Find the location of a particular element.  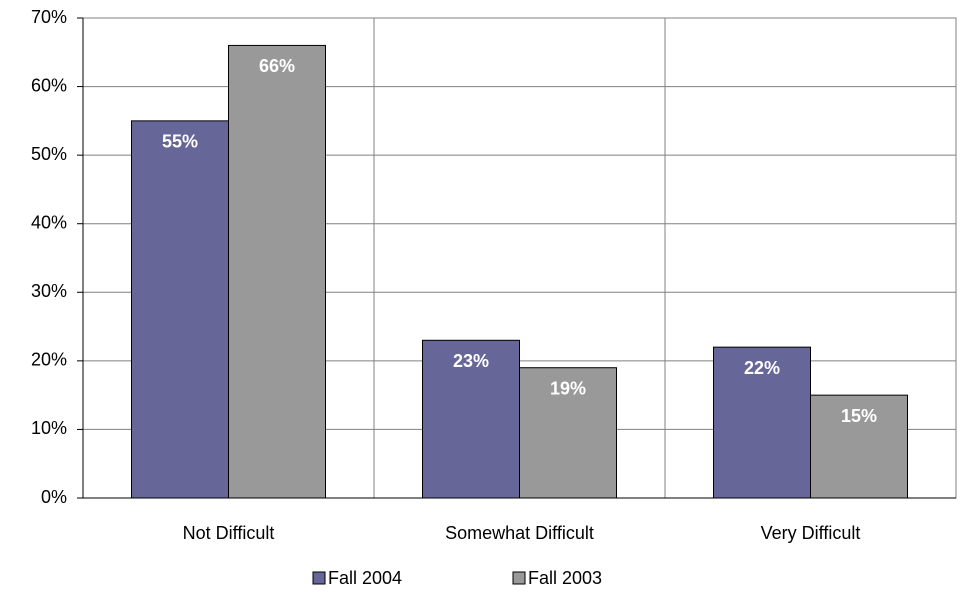

value-label: 15% is located at coordinates (859, 416).